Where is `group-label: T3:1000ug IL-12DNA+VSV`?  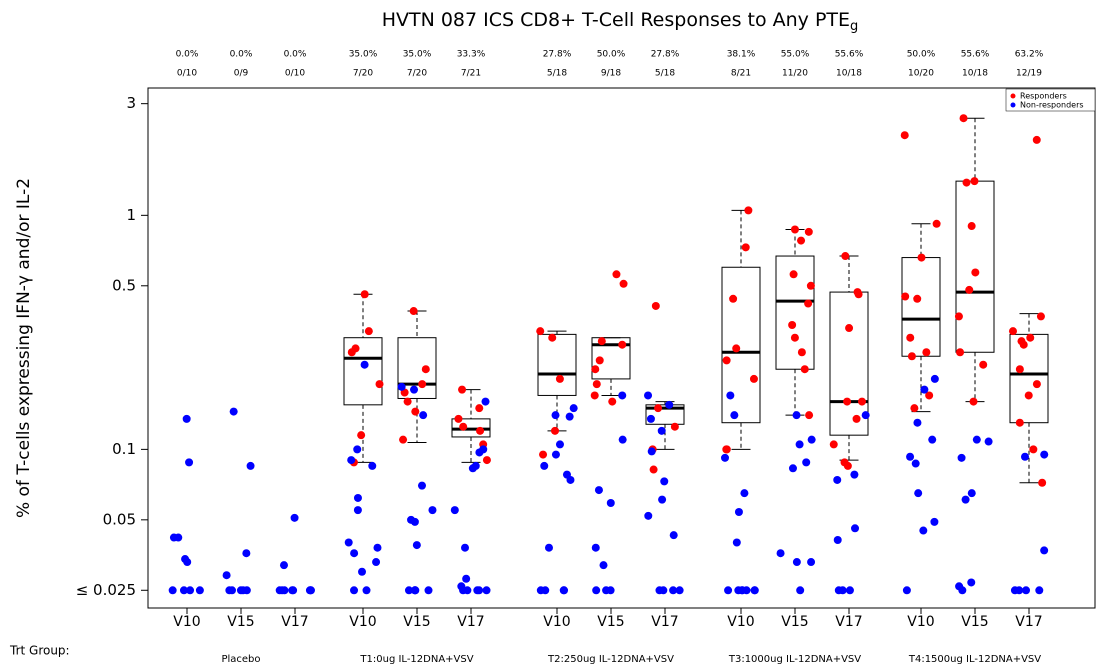 group-label: T3:1000ug IL-12DNA+VSV is located at coordinates (794, 659).